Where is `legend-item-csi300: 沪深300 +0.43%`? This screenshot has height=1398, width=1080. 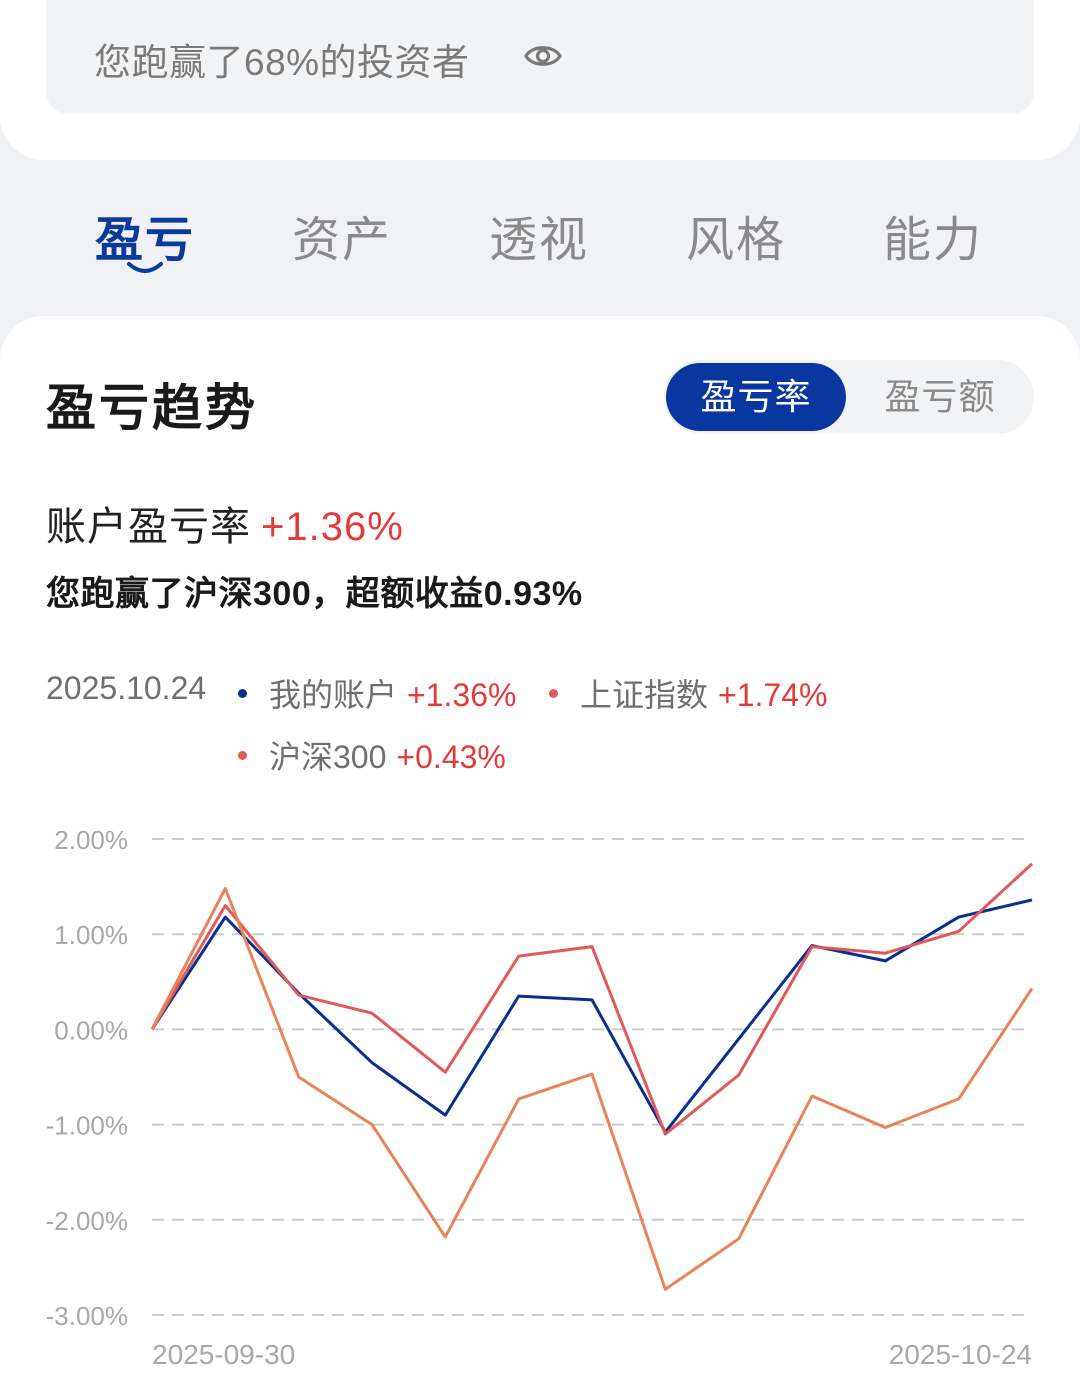 legend-item-csi300: 沪深300 +0.43% is located at coordinates (372, 755).